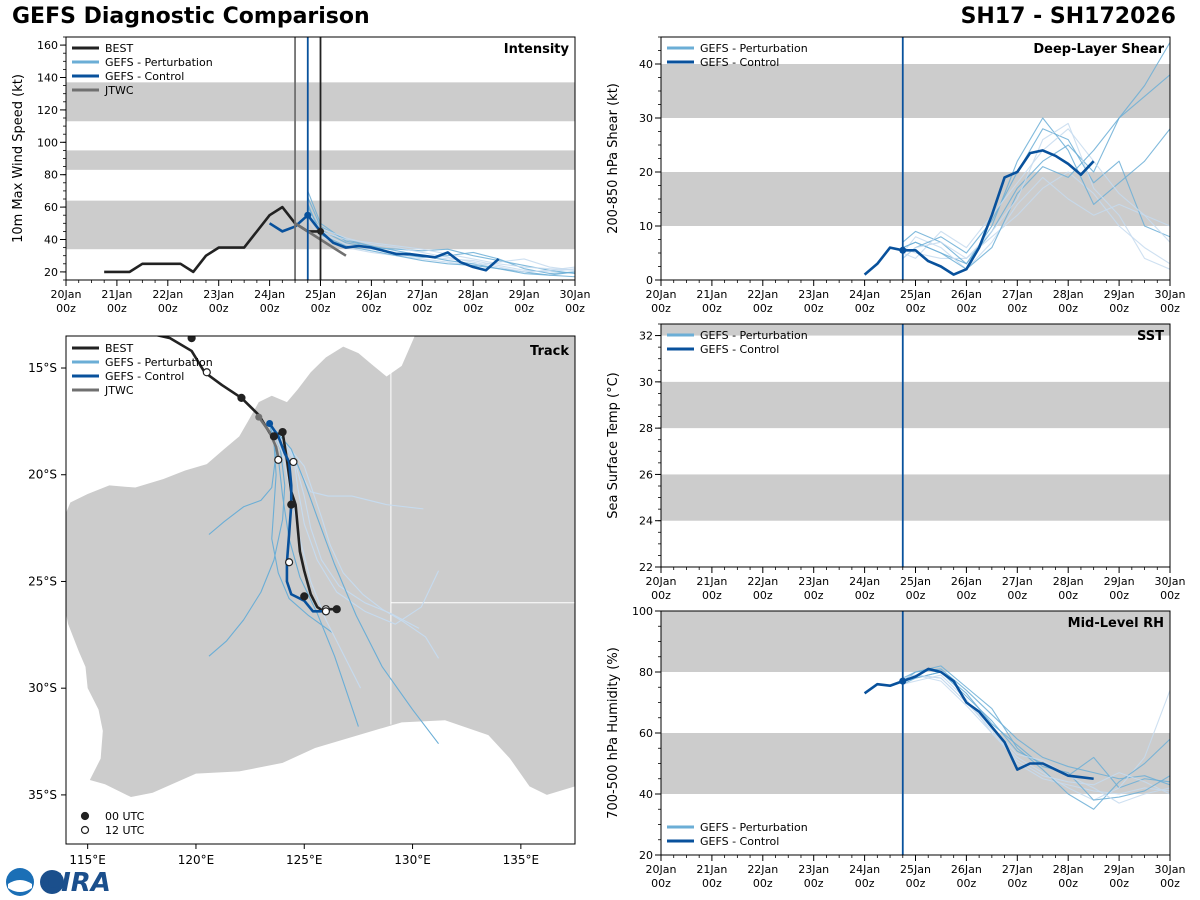 The image size is (1200, 900). I want to click on track-title: Track, so click(549, 351).